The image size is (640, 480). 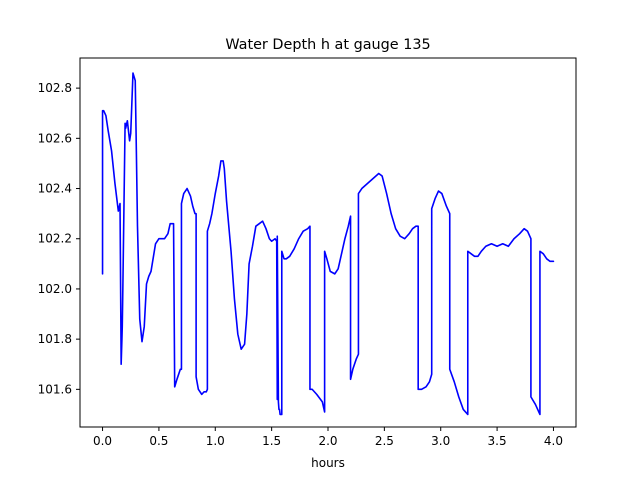 What do you see at coordinates (328, 463) in the screenshot?
I see `x-axis-label: hours` at bounding box center [328, 463].